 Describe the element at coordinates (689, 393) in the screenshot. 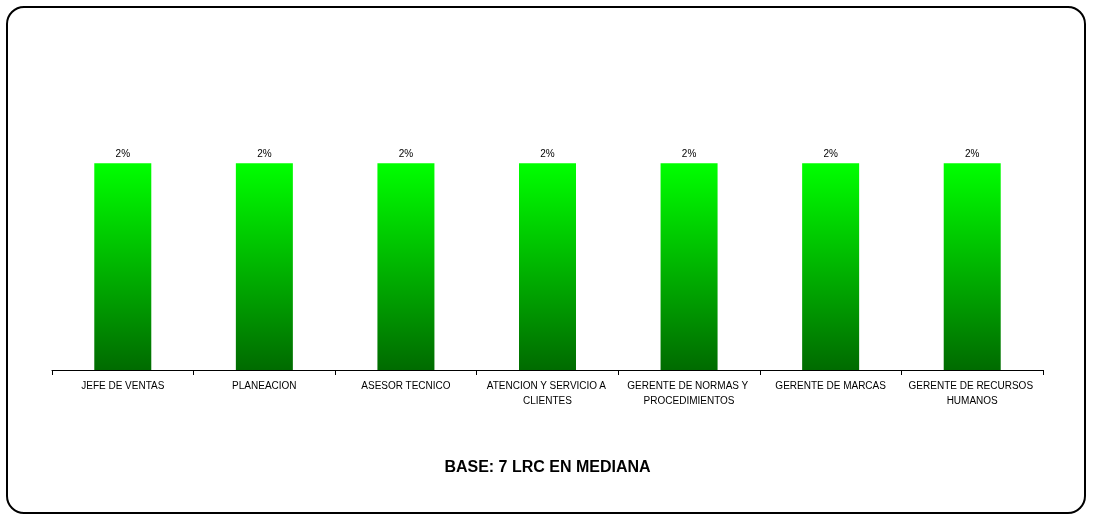

I see `x-tick-label: GERENTE DE NORMAS Y PROCEDIMIENTOS` at that location.